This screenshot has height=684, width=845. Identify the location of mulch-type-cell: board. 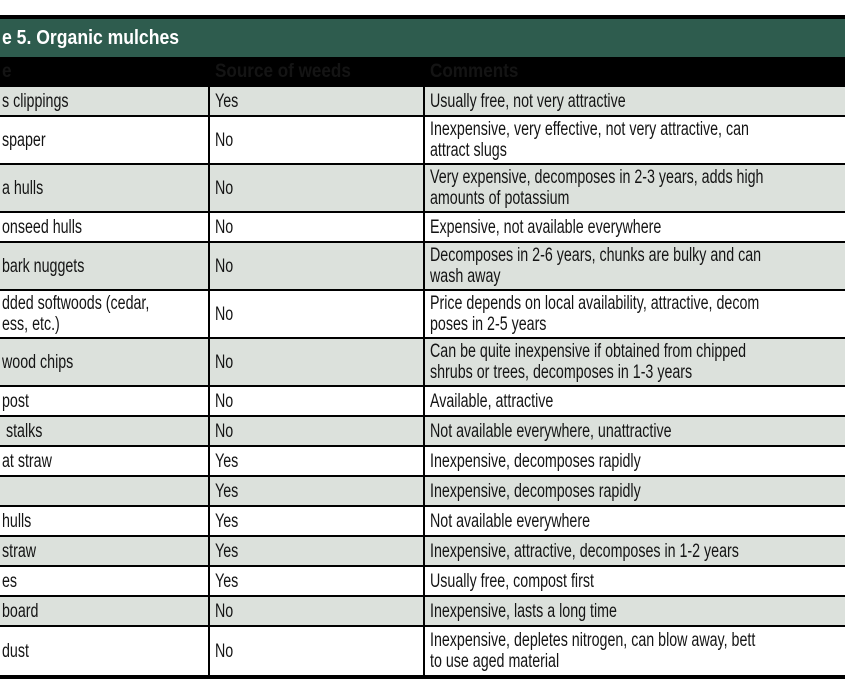
(105, 611).